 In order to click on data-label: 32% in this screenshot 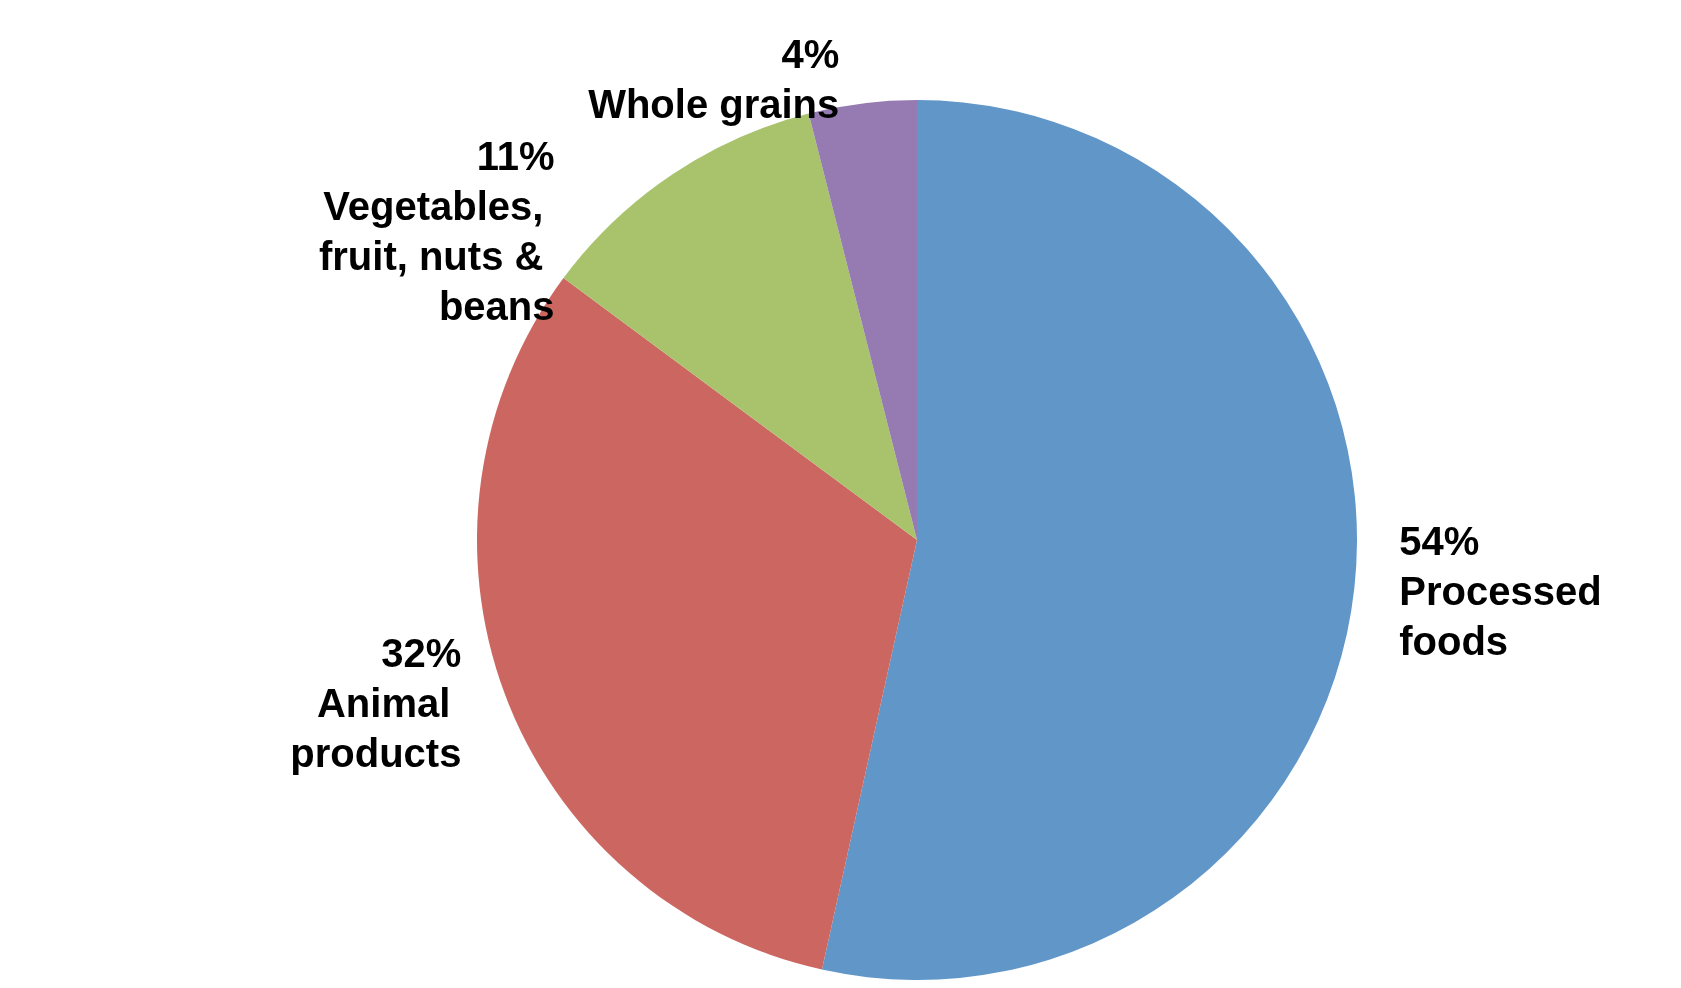, I will do `click(421, 652)`.